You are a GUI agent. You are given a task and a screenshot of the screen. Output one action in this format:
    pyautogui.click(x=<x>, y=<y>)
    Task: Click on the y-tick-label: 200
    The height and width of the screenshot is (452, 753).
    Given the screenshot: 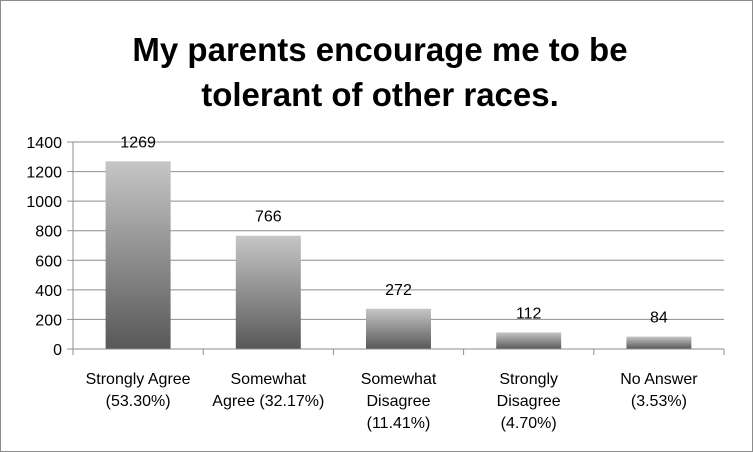 What is the action you would take?
    pyautogui.click(x=48, y=320)
    